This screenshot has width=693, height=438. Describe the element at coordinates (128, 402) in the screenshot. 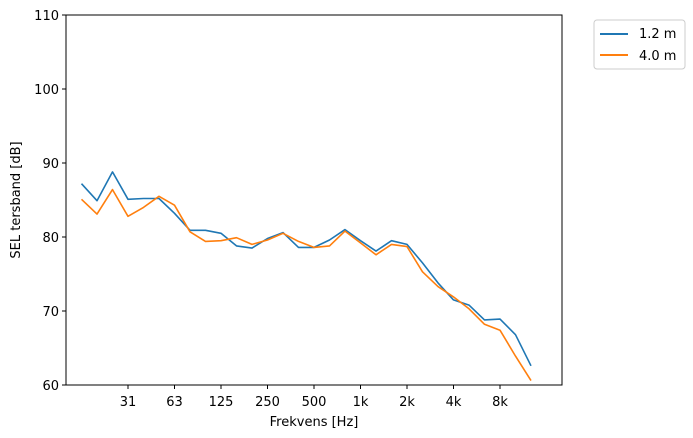

I see `x-tick-label: 31` at that location.